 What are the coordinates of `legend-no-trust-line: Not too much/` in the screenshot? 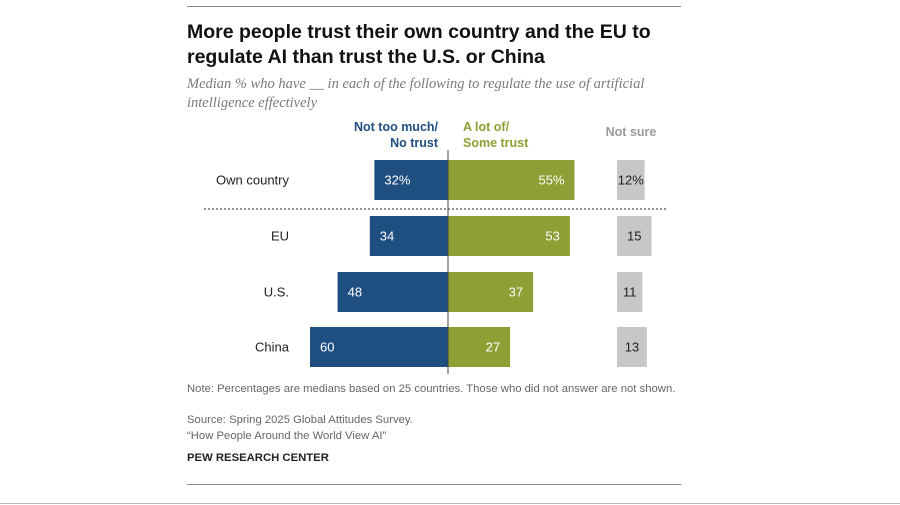 It's located at (396, 127).